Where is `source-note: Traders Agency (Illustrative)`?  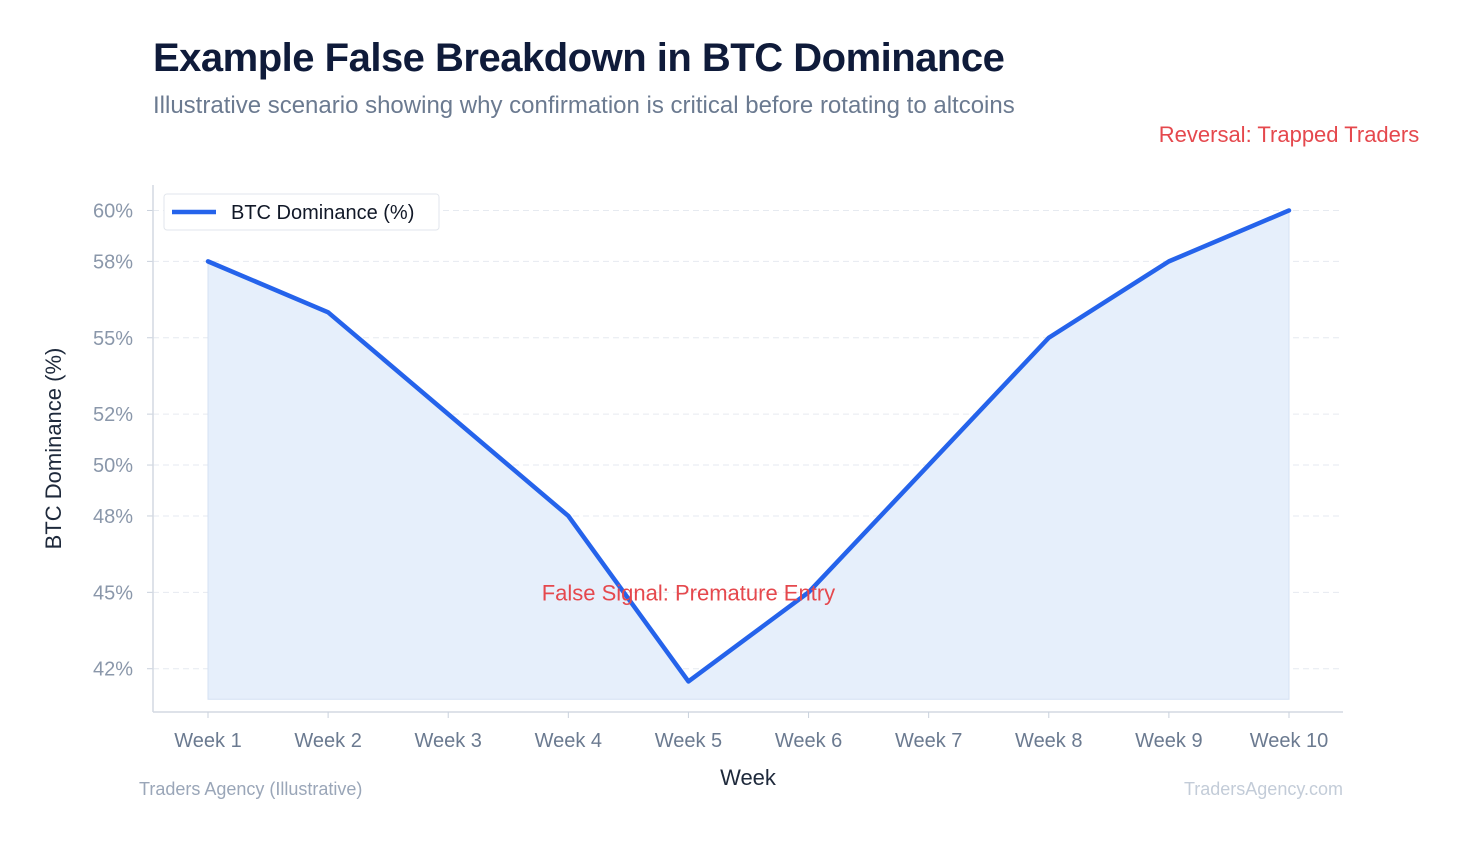
source-note: Traders Agency (Illustrative) is located at coordinates (251, 789).